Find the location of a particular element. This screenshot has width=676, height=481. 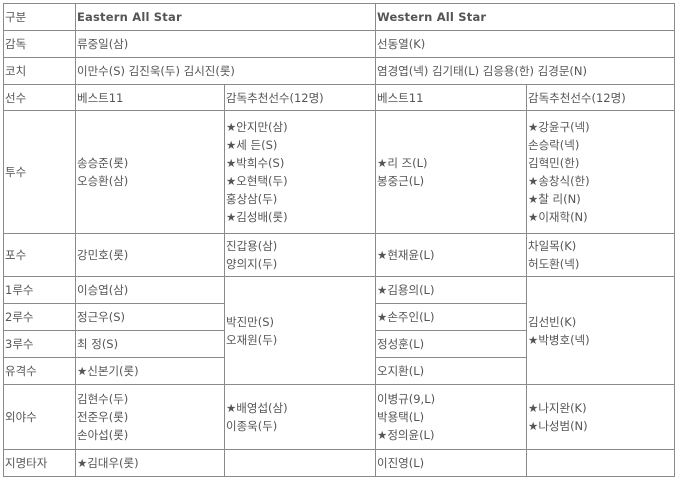

player: 홍상삼(두) is located at coordinates (252, 199).